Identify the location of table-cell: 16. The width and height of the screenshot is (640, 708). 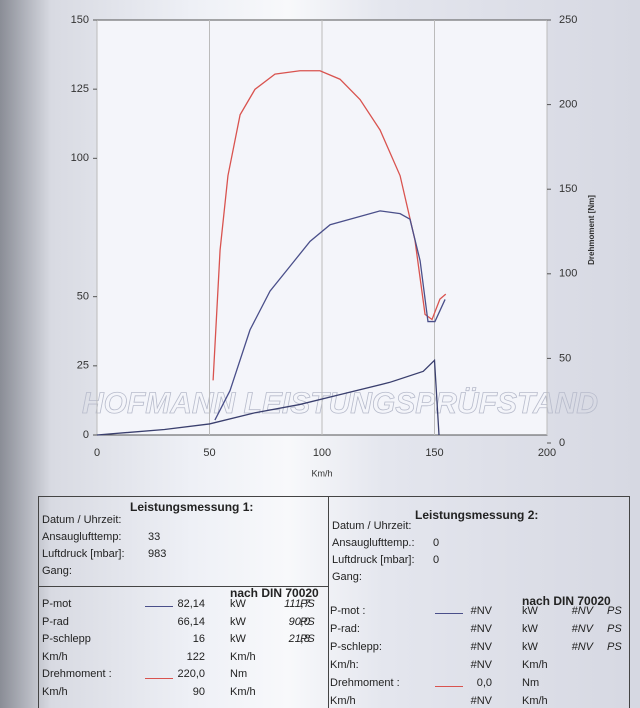
(198, 639).